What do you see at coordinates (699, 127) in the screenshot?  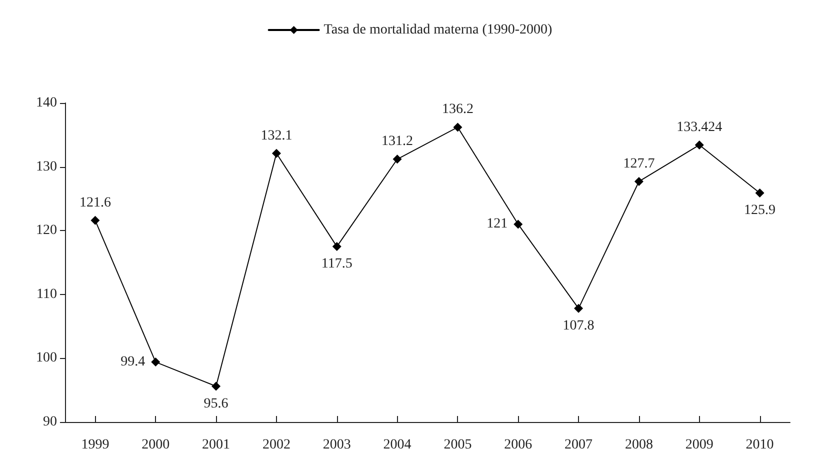 I see `data-label: 133.424` at bounding box center [699, 127].